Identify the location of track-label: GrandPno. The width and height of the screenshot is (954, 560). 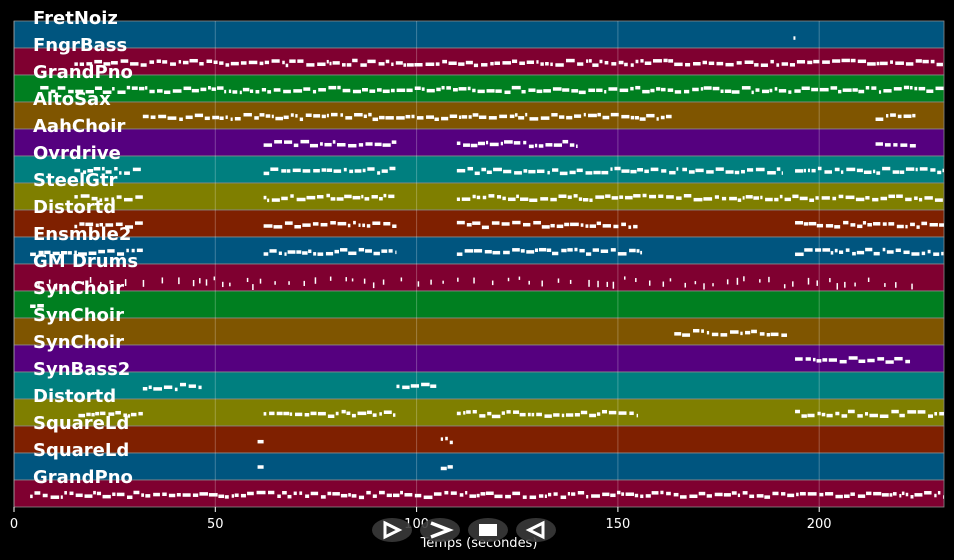
(83, 477).